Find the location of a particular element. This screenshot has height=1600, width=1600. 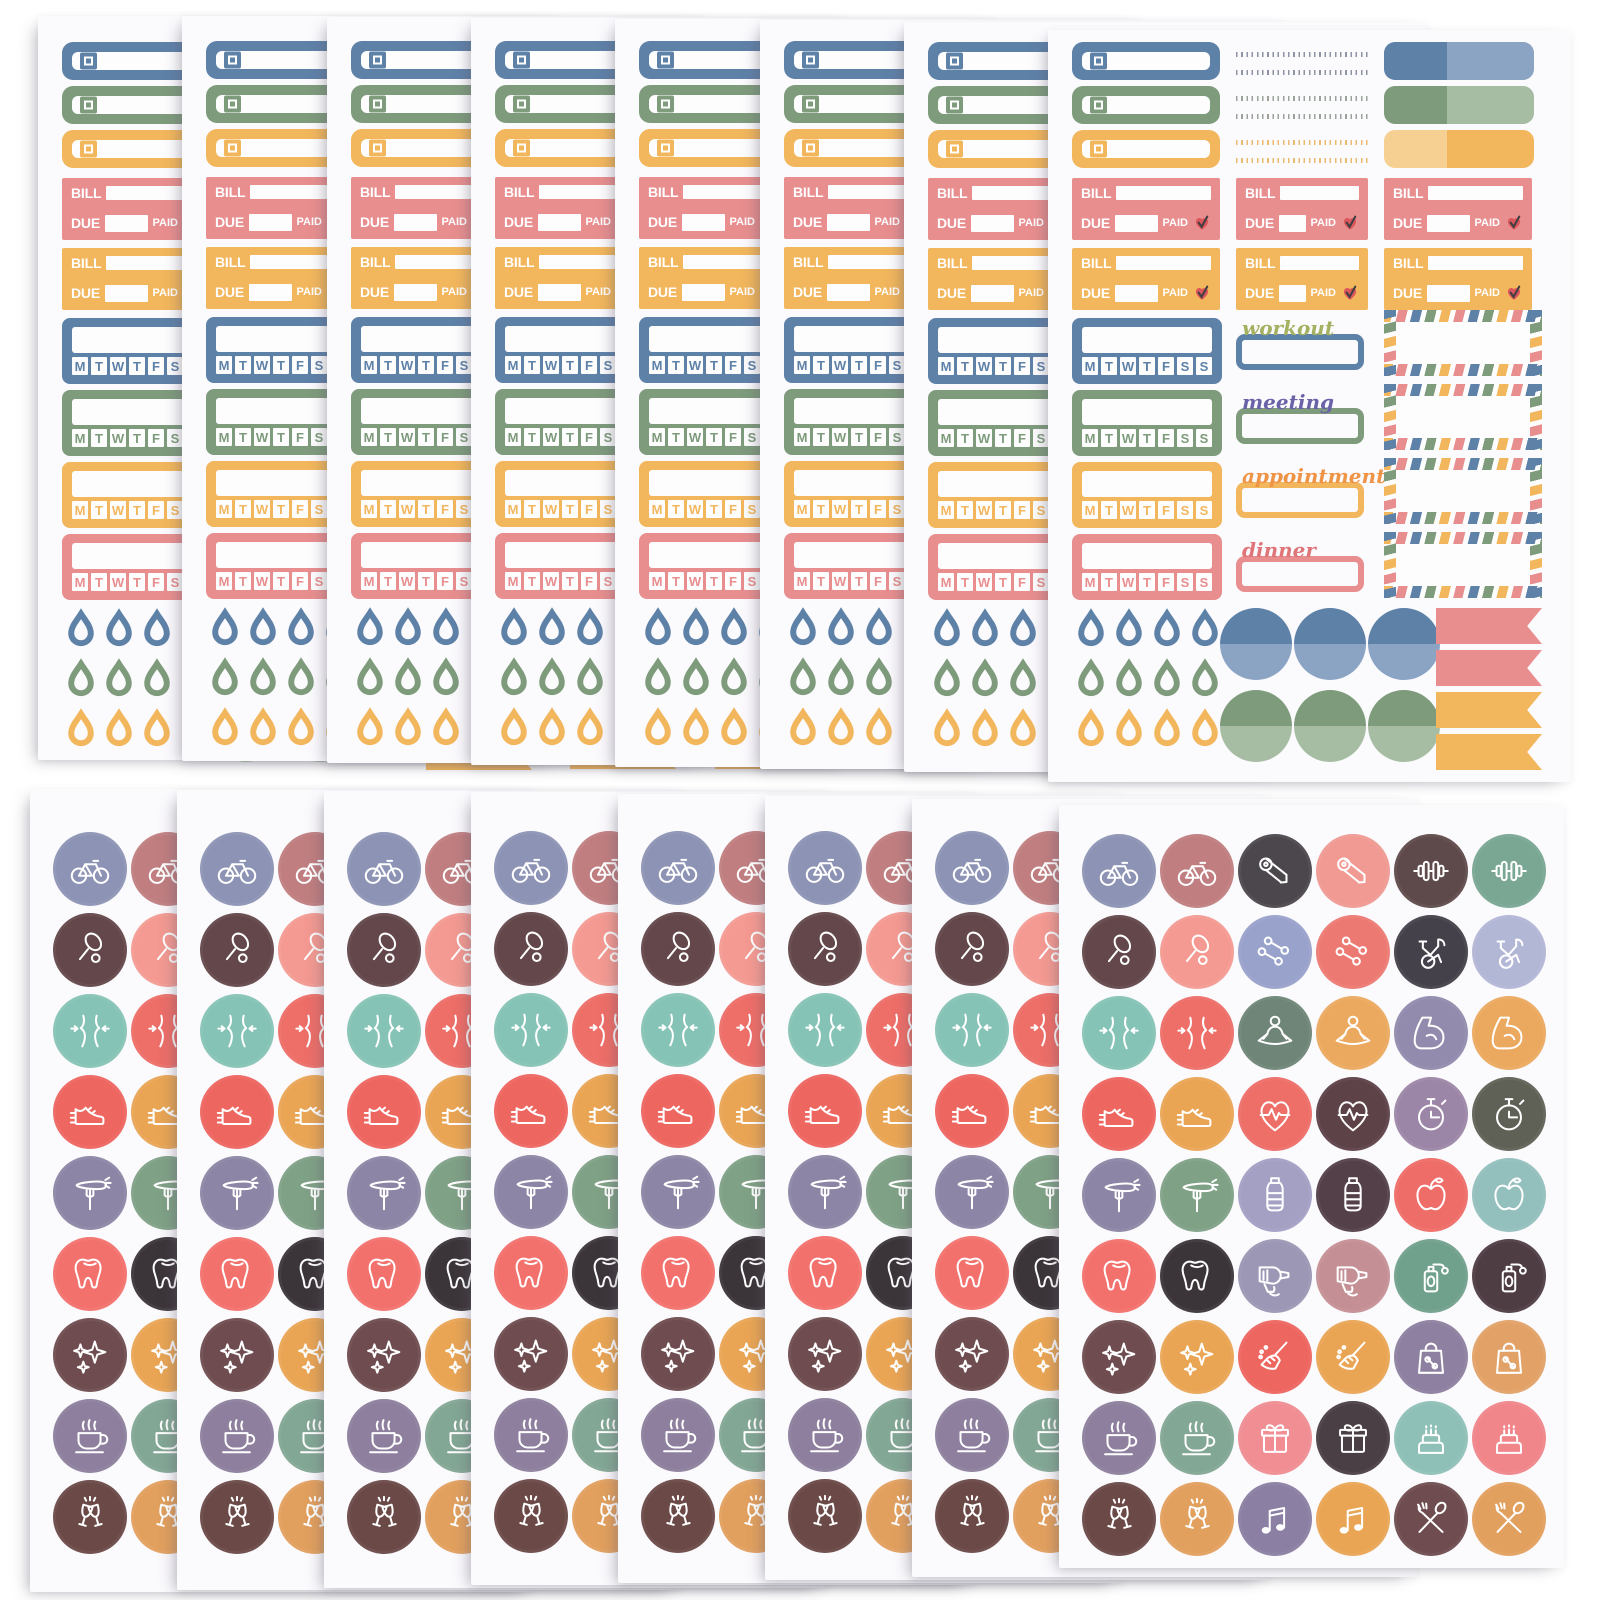

bag-percent-icon is located at coordinates (1509, 1358).